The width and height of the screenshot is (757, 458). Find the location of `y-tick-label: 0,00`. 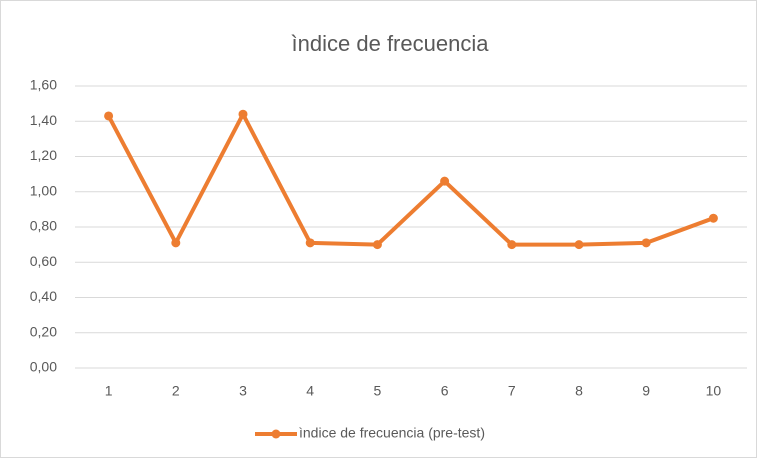

y-tick-label: 0,00 is located at coordinates (43, 367).